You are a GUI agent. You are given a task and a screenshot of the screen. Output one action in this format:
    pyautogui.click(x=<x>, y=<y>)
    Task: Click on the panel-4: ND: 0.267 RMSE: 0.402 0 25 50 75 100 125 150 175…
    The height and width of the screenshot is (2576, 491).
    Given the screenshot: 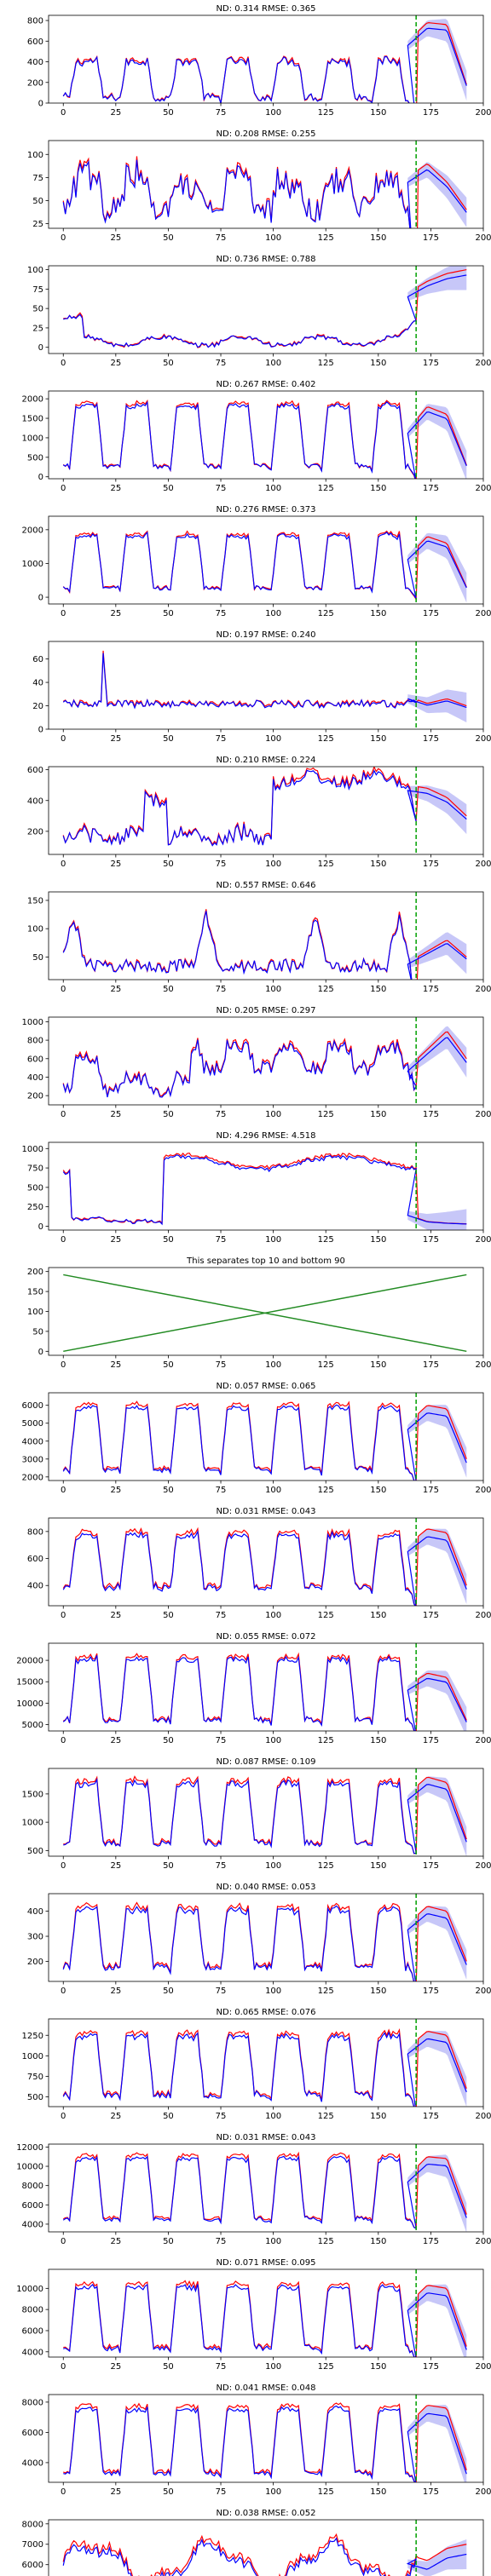 What is the action you would take?
    pyautogui.click(x=256, y=436)
    